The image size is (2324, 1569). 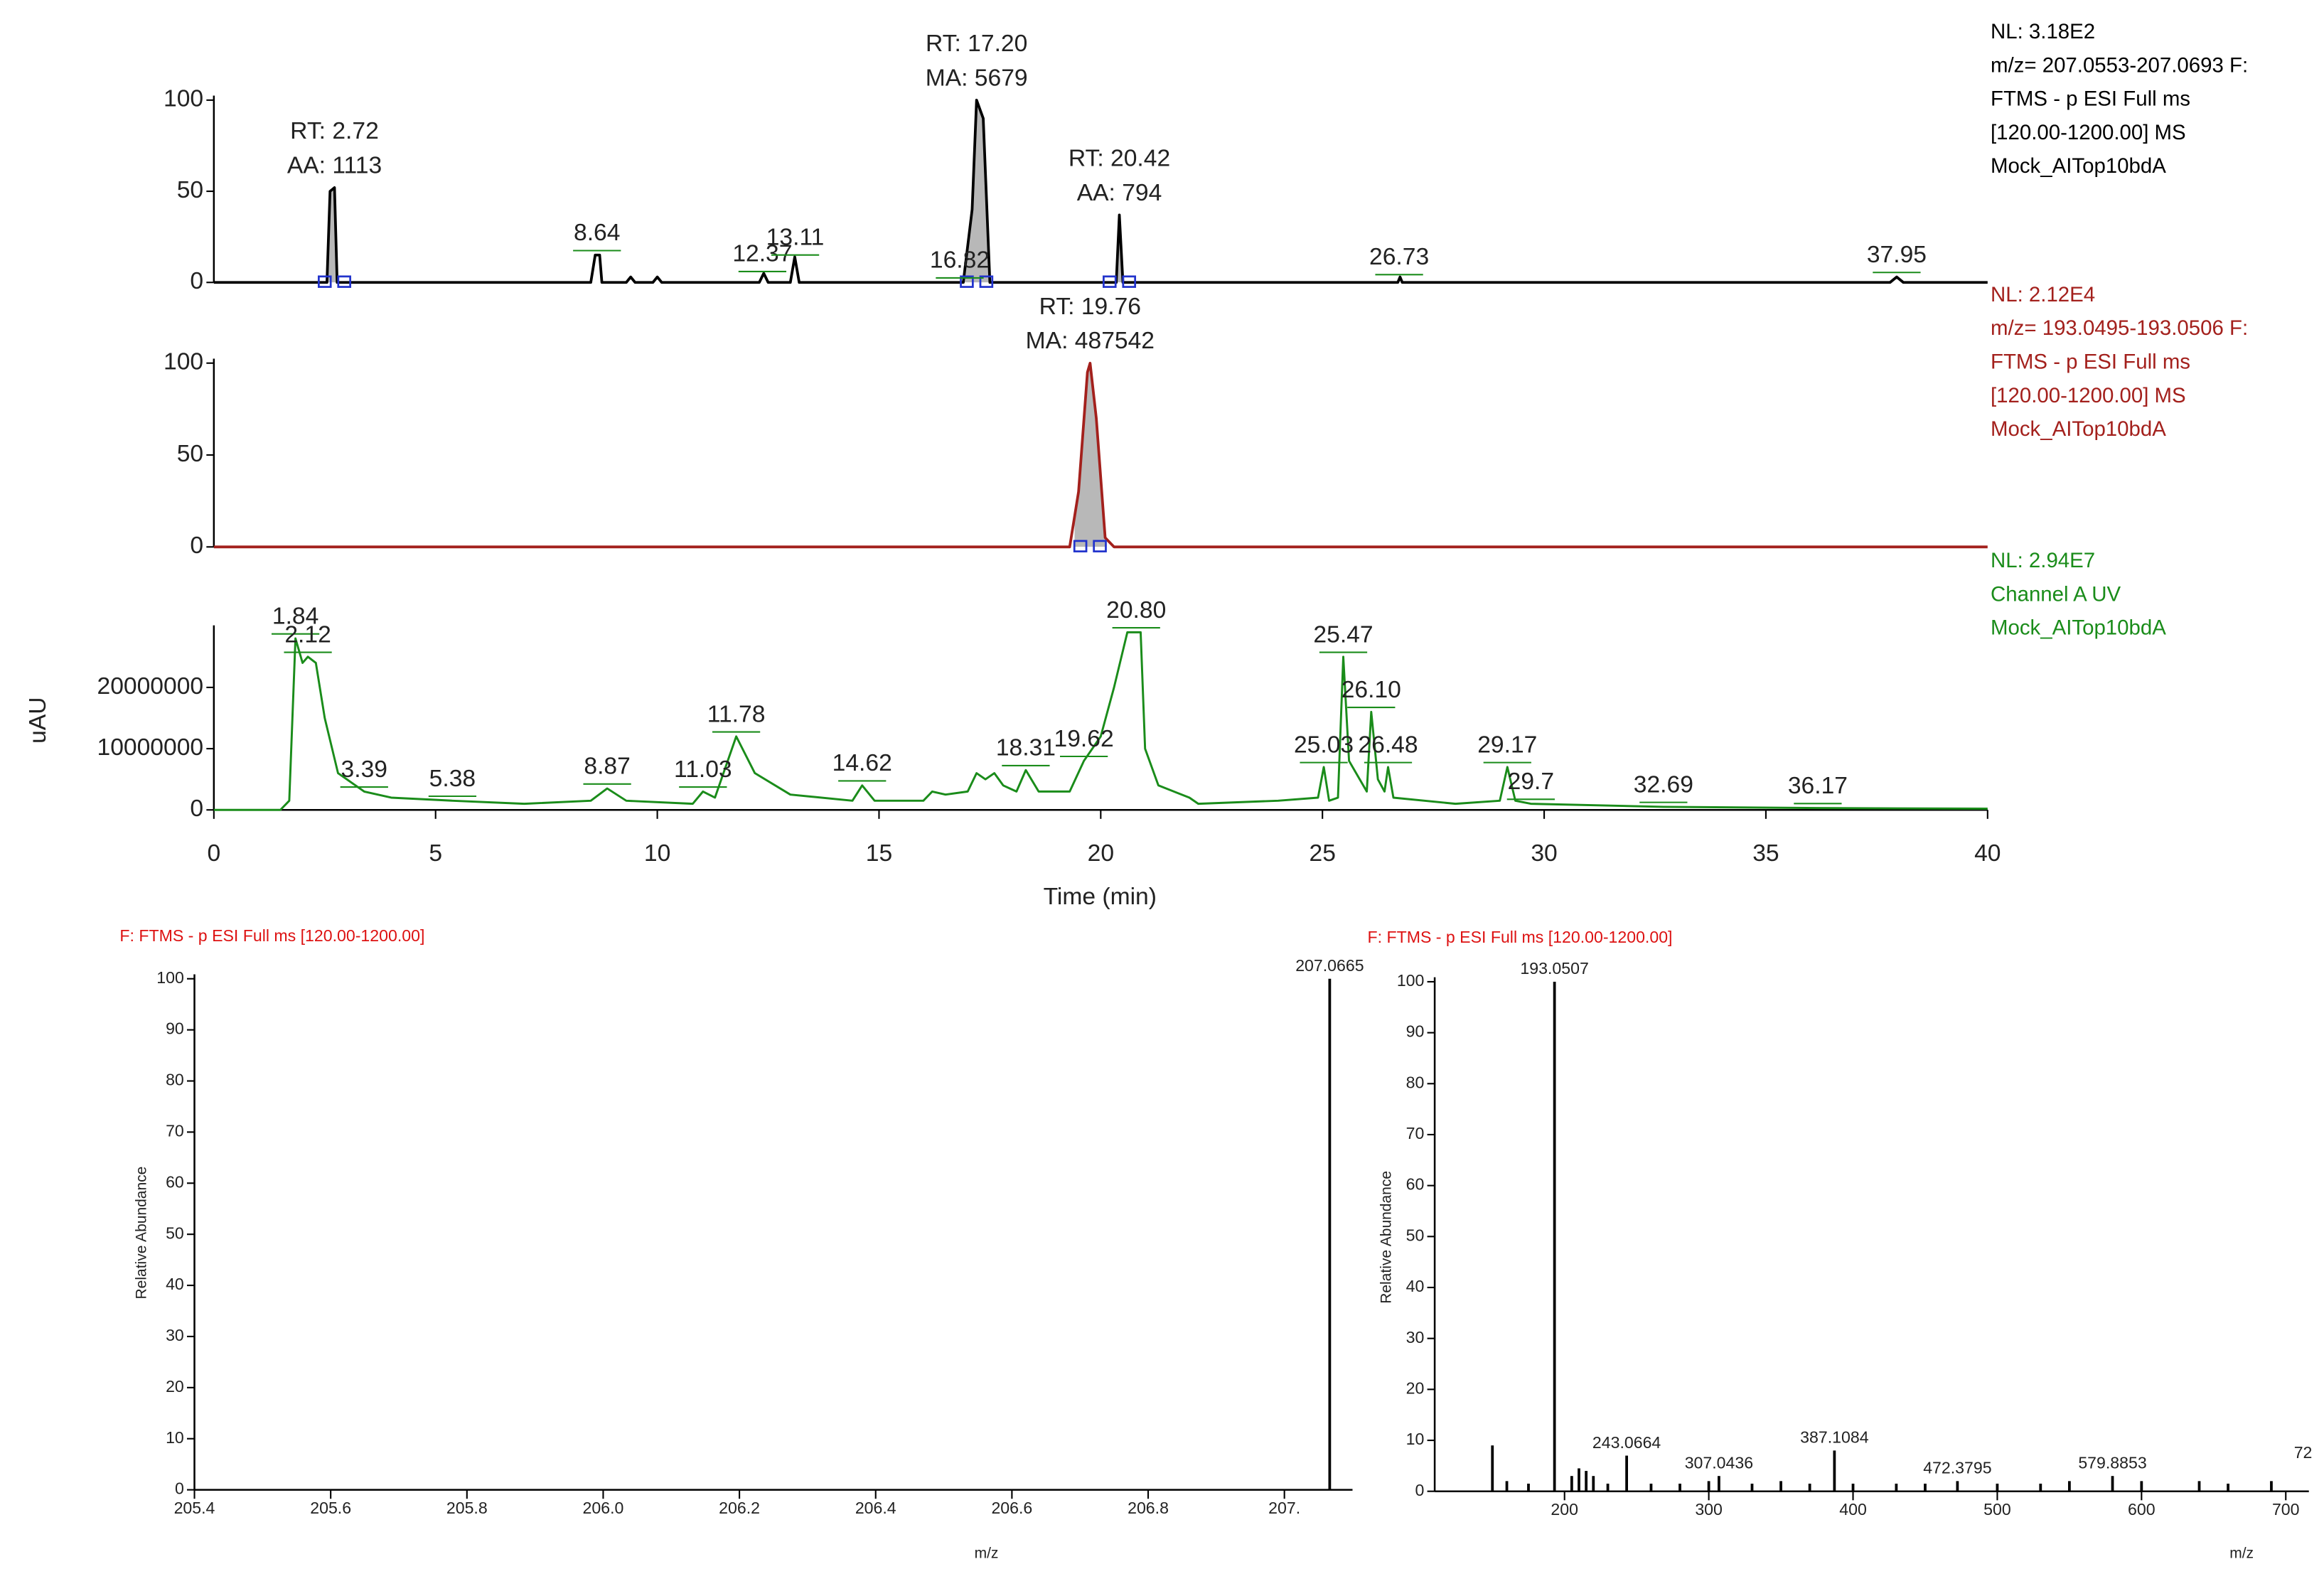 I want to click on peak-label: 36.17, so click(x=1818, y=786).